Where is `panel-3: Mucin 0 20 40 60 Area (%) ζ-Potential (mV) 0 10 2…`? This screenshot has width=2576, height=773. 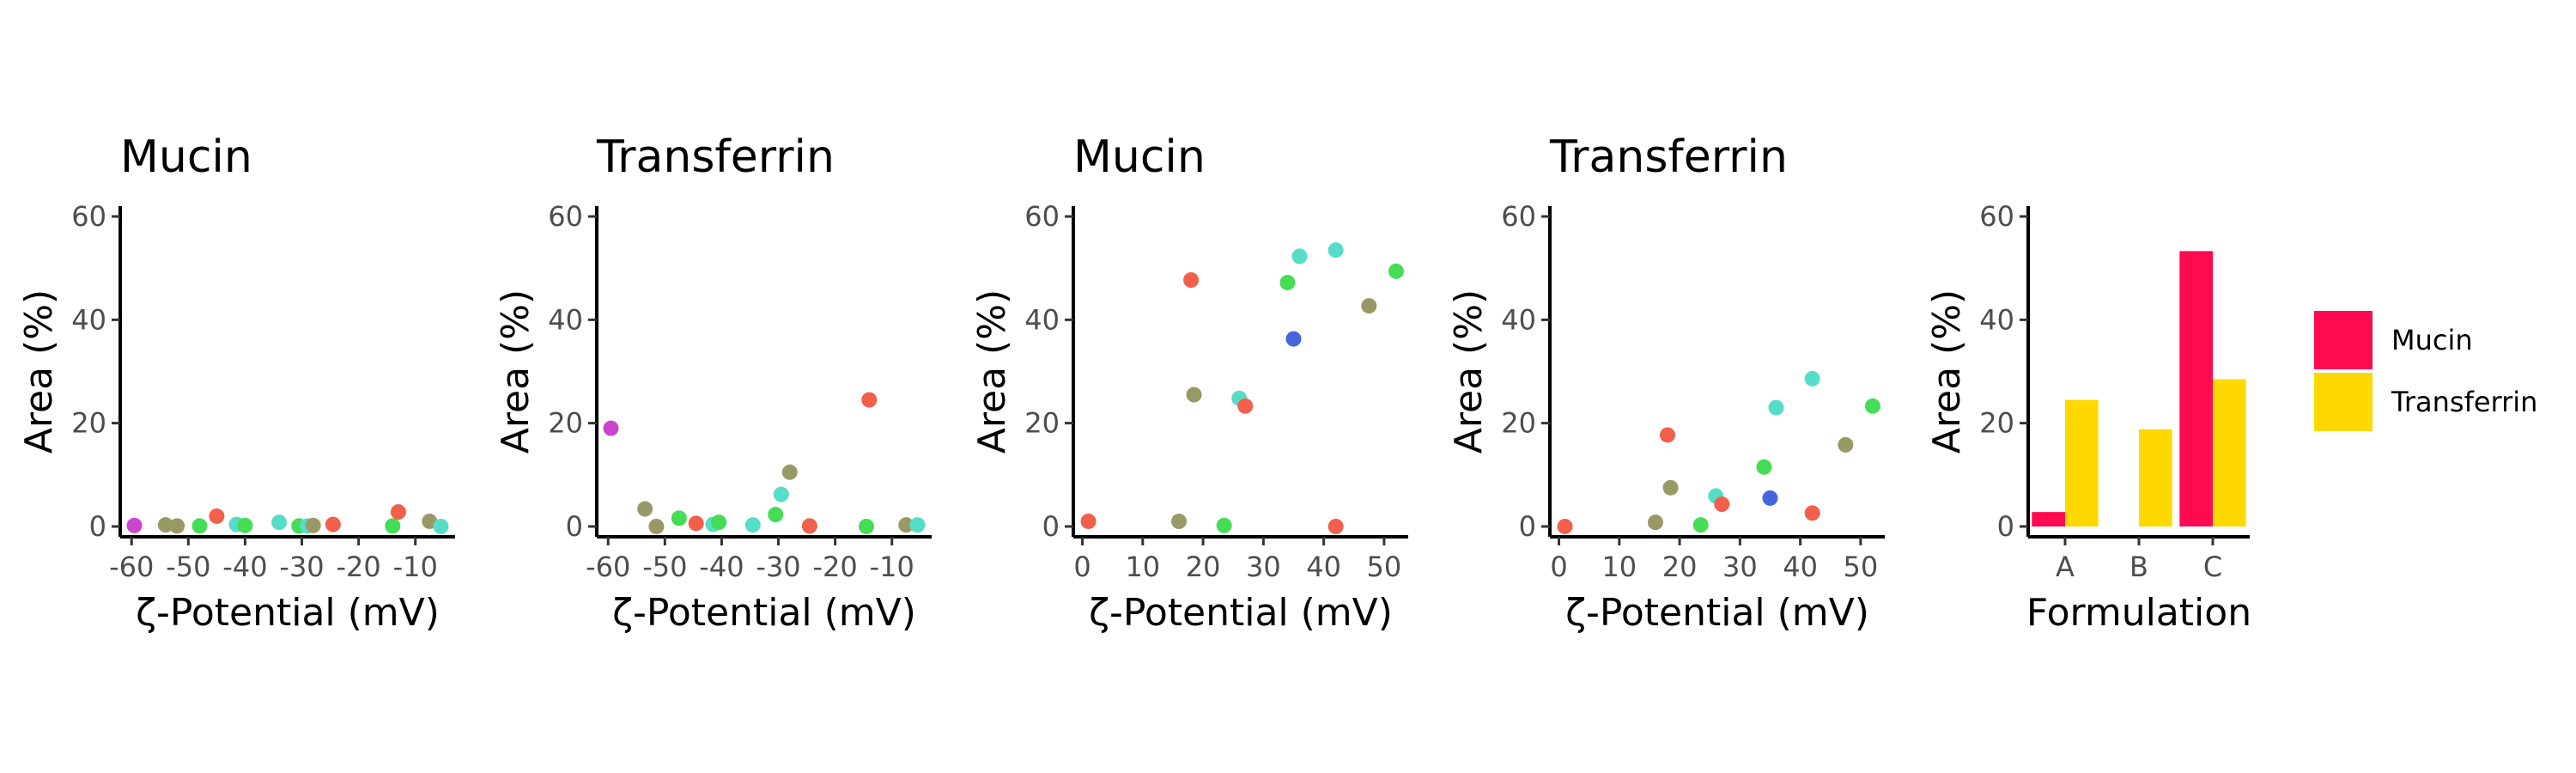
panel-3: Mucin 0 20 40 60 Area (%) ζ-Potential (mV) 0 10 2… is located at coordinates (1189, 383).